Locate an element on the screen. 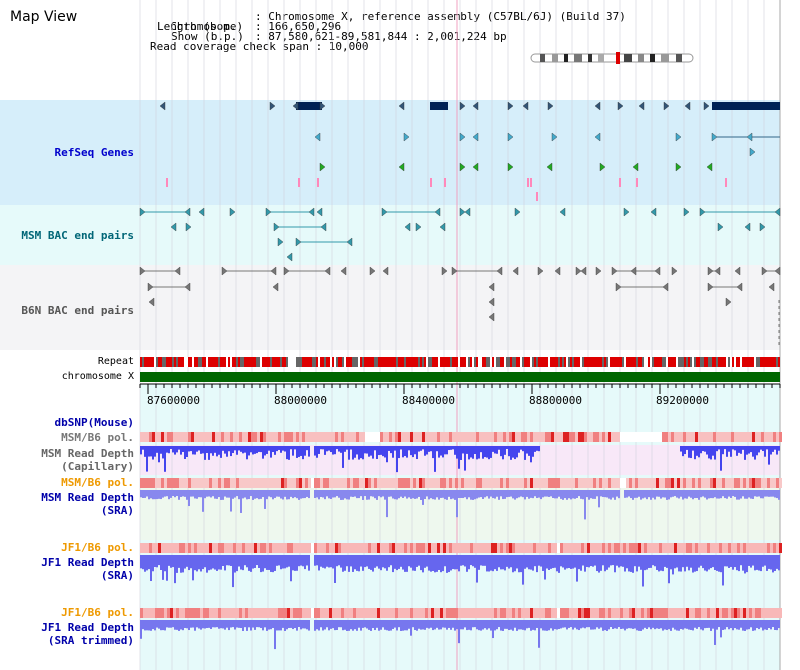  track-label-jf1-depth-trimmed: JF1 Read Depth (SRA trimmed) is located at coordinates (67, 634).